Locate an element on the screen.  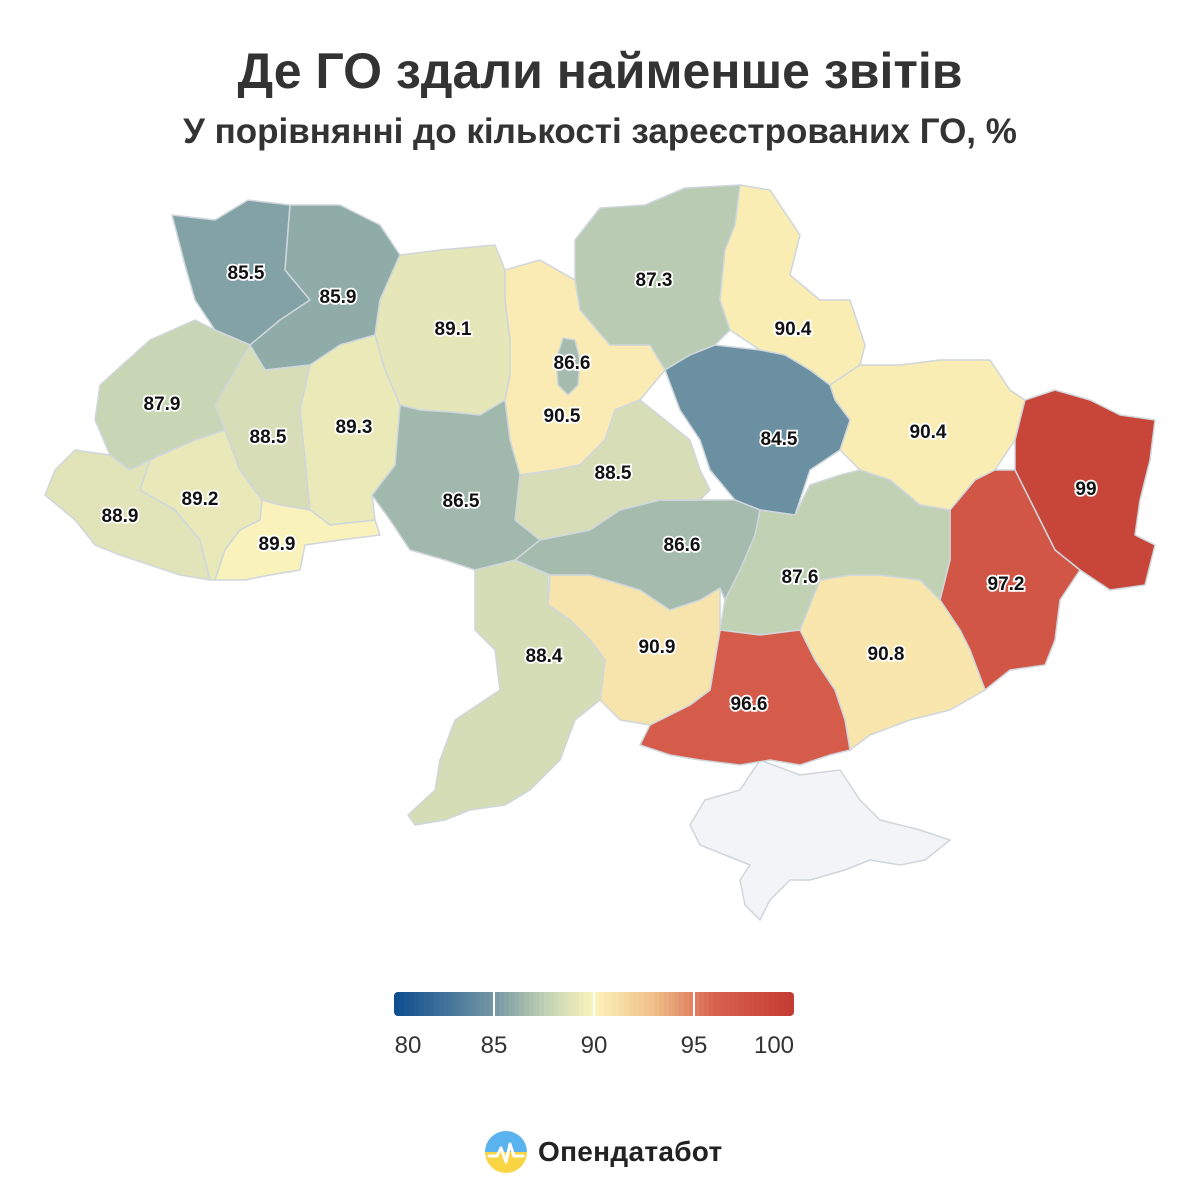
region-value-label: 85.9 is located at coordinates (338, 297).